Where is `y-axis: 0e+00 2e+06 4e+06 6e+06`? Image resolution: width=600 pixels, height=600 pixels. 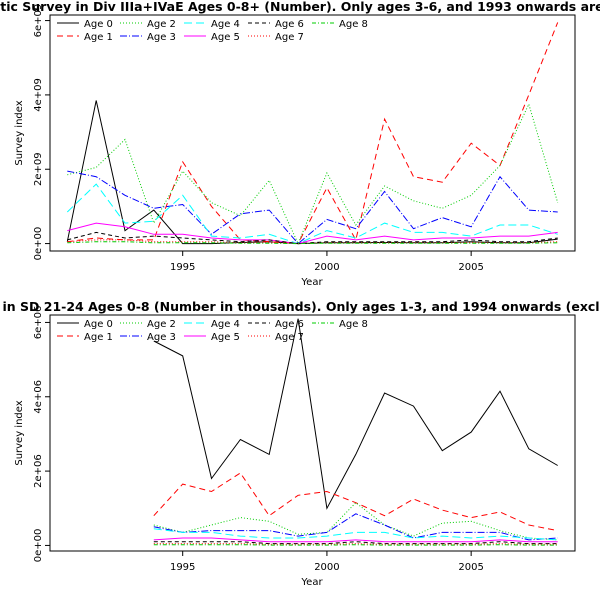
y-axis: 0e+00 2e+06 4e+06 6e+06 is located at coordinates (41, 434).